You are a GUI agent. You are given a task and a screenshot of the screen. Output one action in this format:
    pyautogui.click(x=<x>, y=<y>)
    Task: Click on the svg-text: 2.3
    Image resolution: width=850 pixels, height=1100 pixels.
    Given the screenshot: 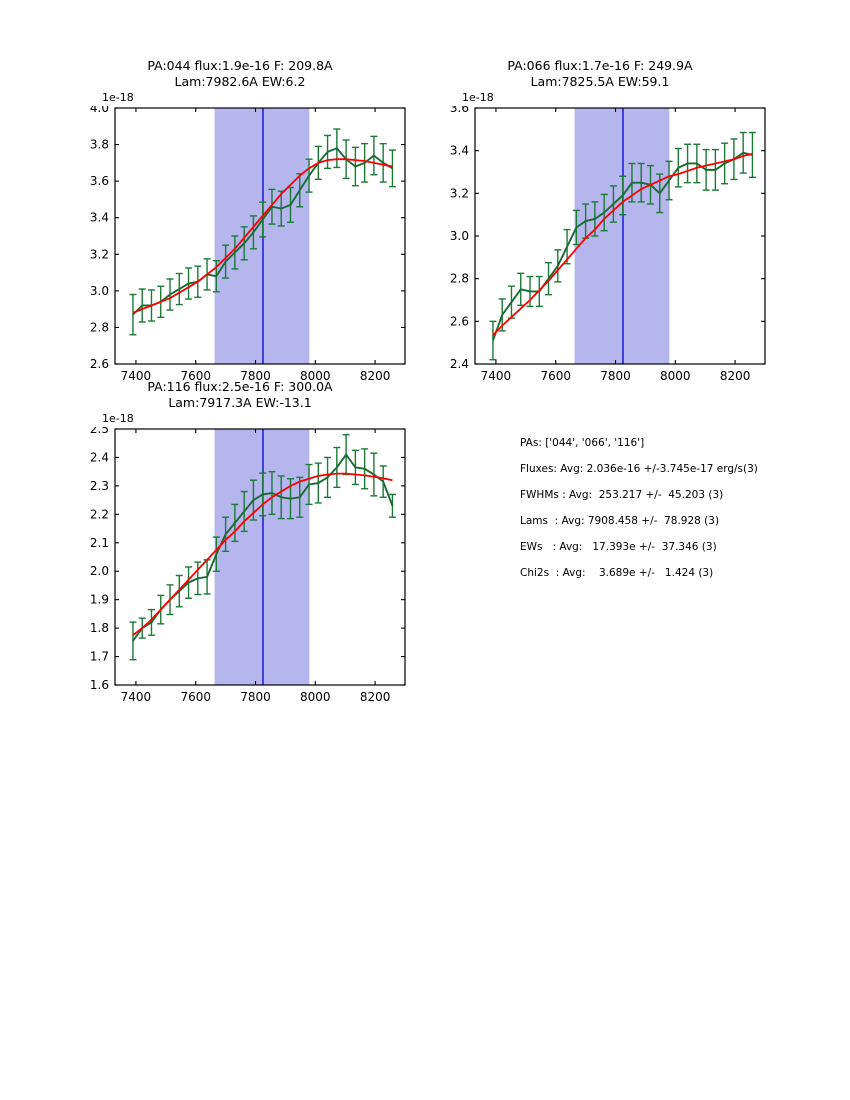 What is the action you would take?
    pyautogui.click(x=99, y=486)
    